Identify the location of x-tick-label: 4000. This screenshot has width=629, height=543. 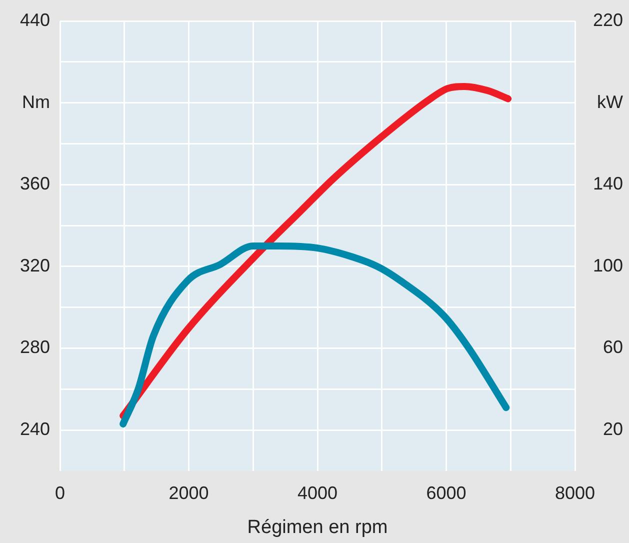
(317, 492).